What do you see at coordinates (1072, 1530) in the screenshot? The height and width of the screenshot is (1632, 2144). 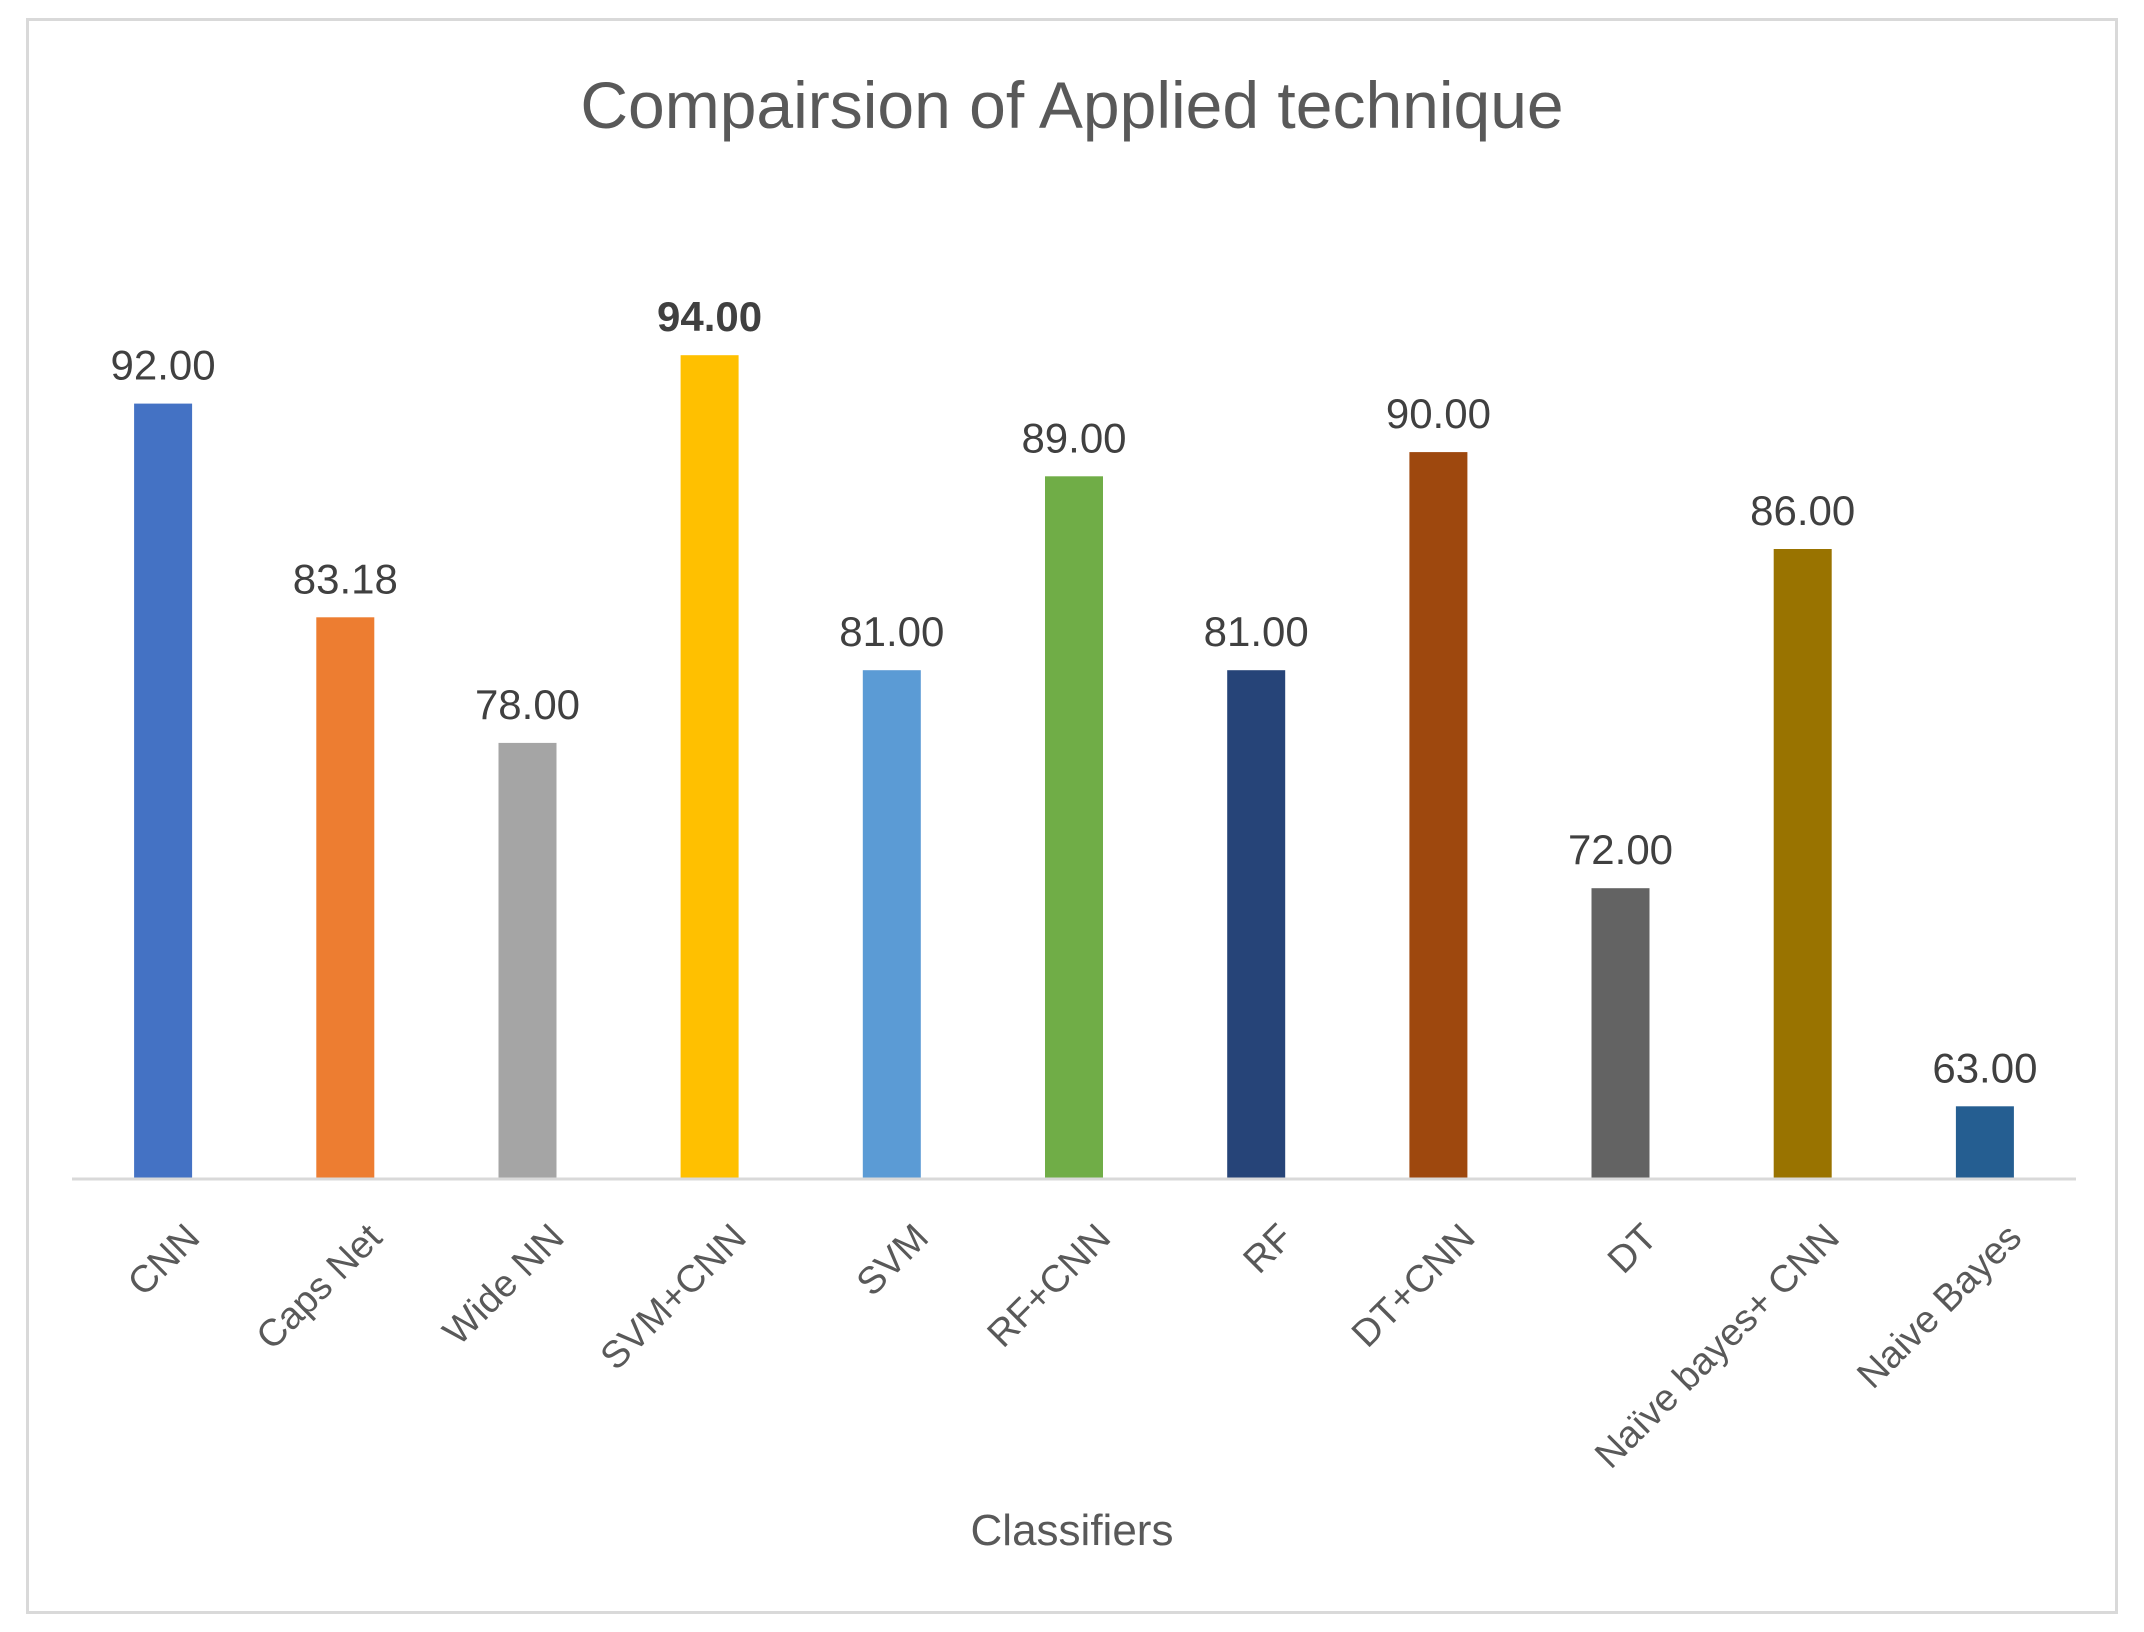 I see `x-axis-title: Classifiers` at bounding box center [1072, 1530].